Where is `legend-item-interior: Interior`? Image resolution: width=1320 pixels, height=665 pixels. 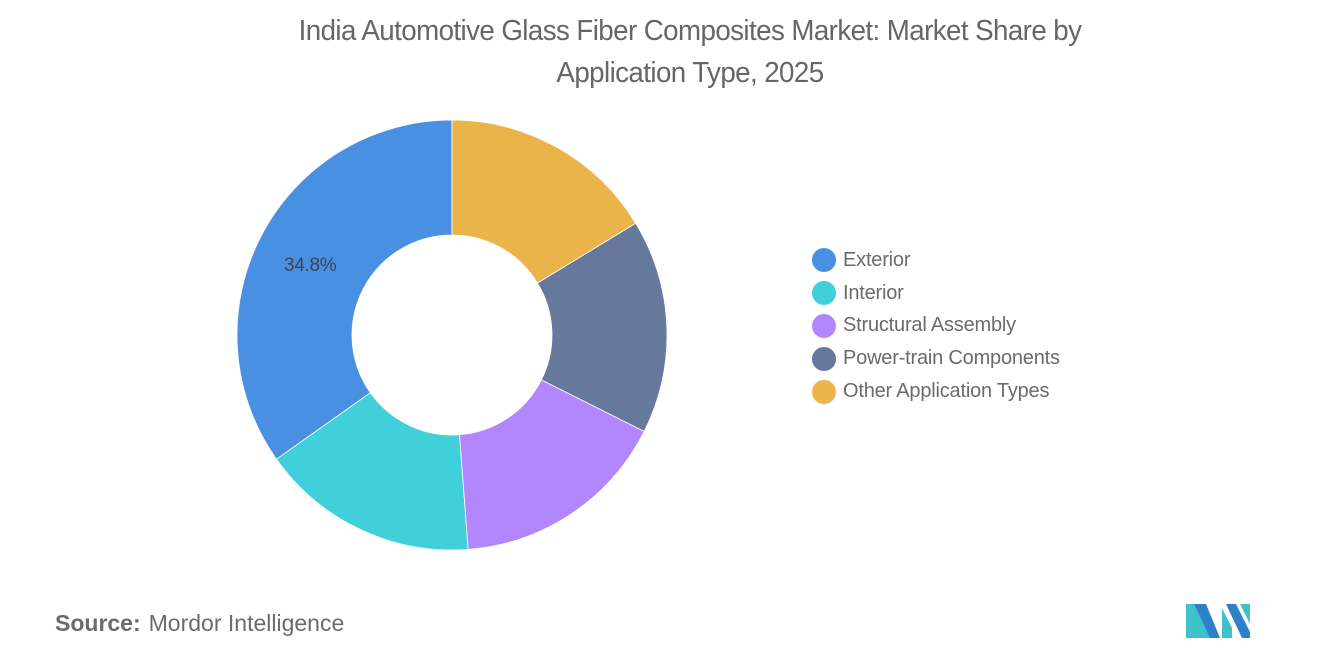
legend-item-interior: Interior is located at coordinates (936, 293).